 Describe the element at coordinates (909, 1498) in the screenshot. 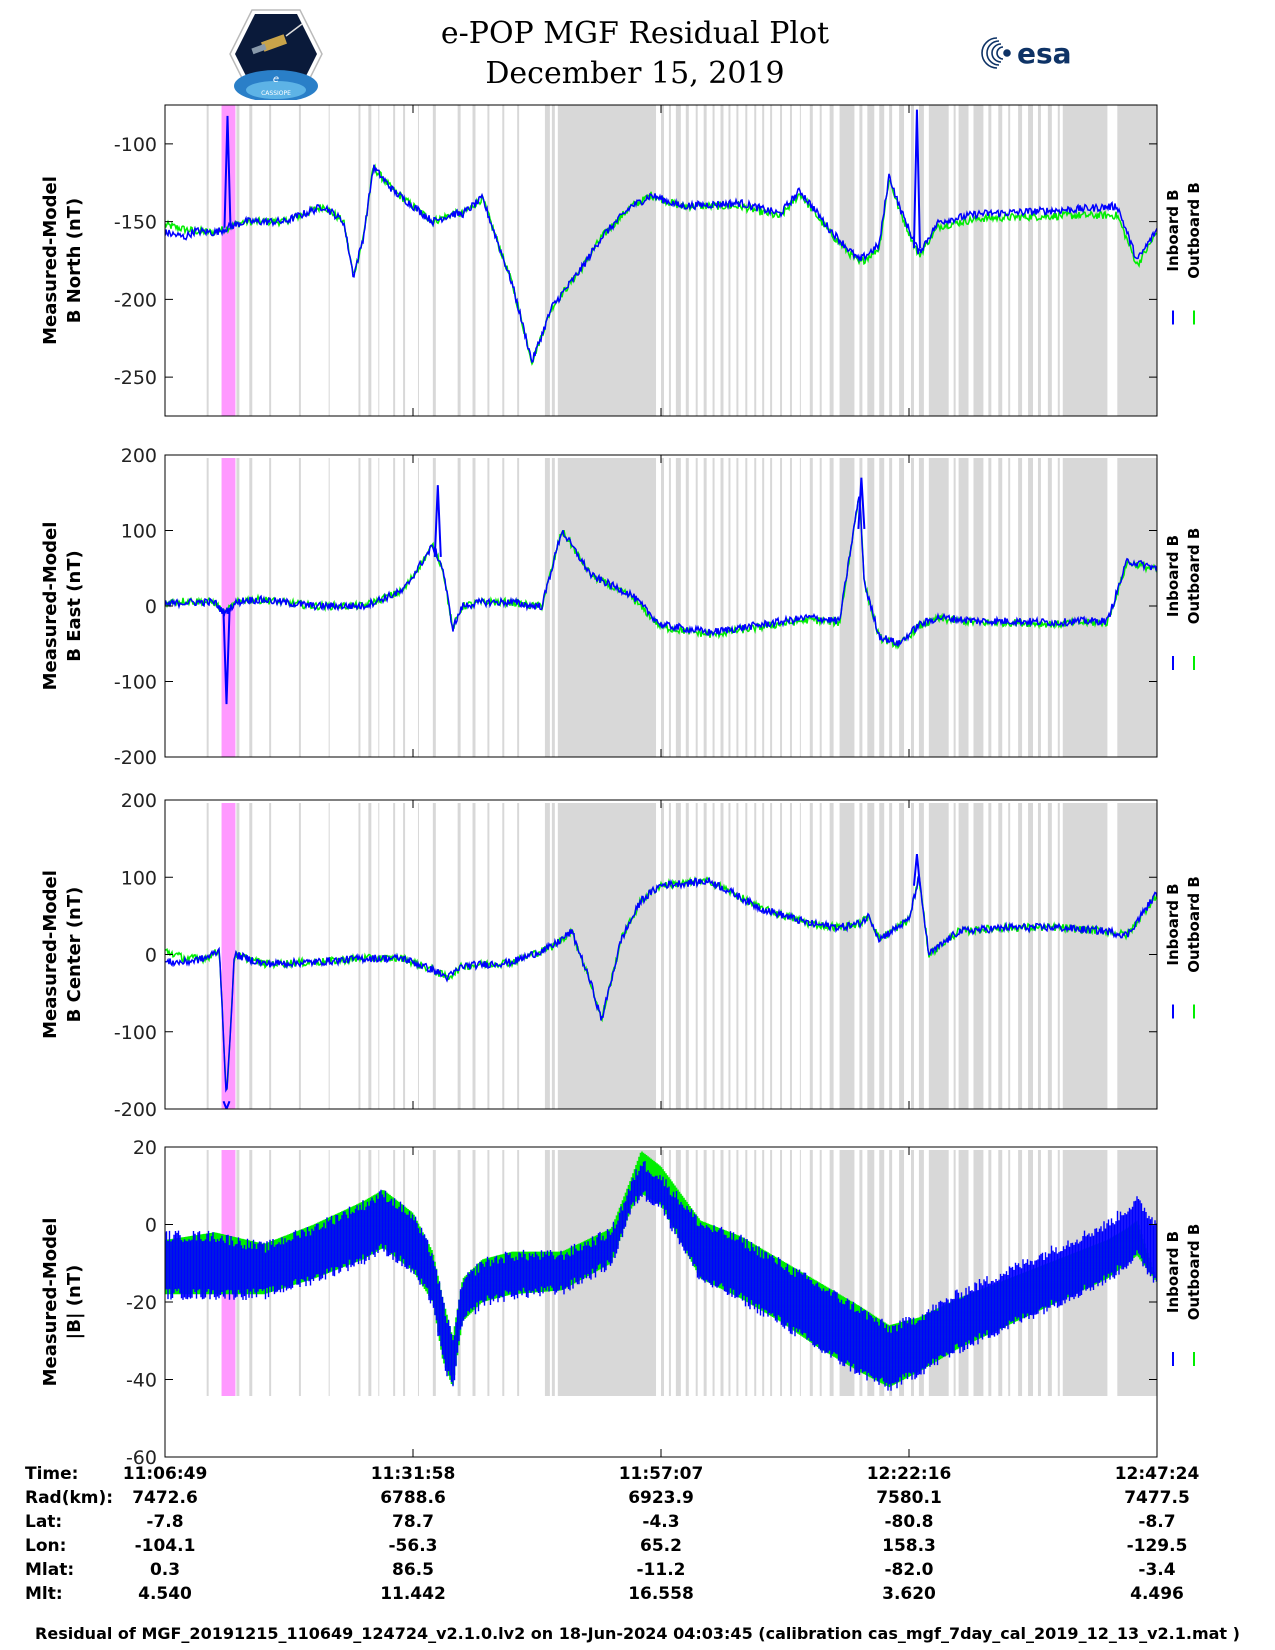

I see `info-value: 7580.1` at that location.